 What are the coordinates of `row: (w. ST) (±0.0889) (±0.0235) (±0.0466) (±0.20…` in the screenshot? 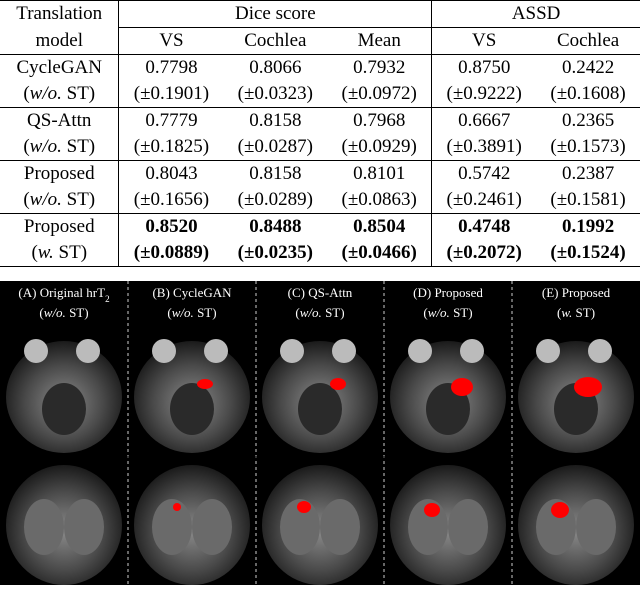 It's located at (320, 253).